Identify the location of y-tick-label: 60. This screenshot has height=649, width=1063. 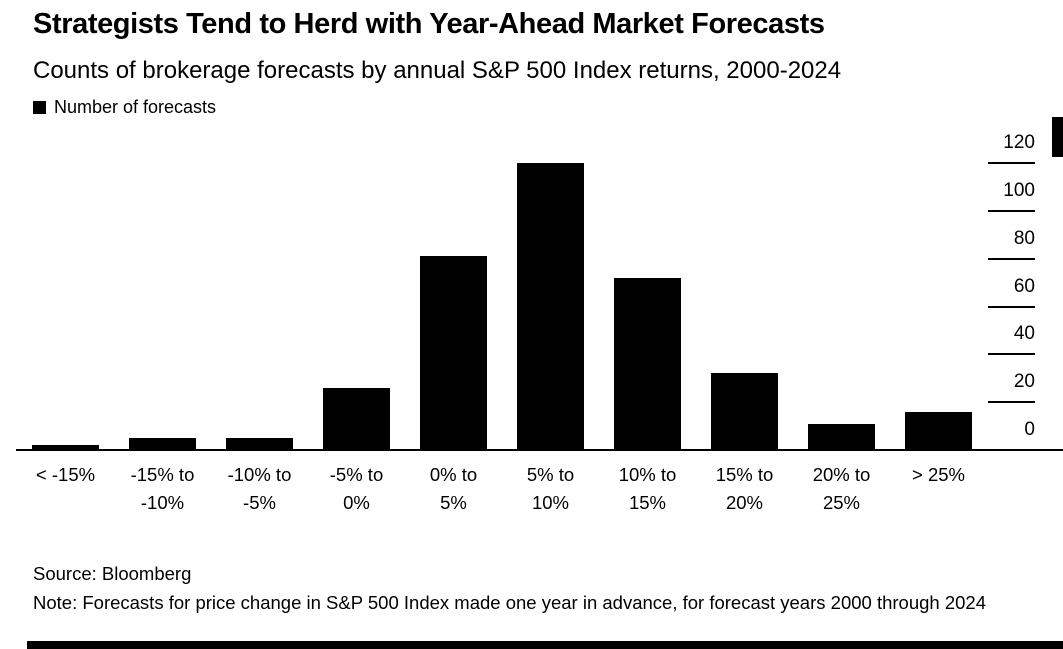
(1024, 286).